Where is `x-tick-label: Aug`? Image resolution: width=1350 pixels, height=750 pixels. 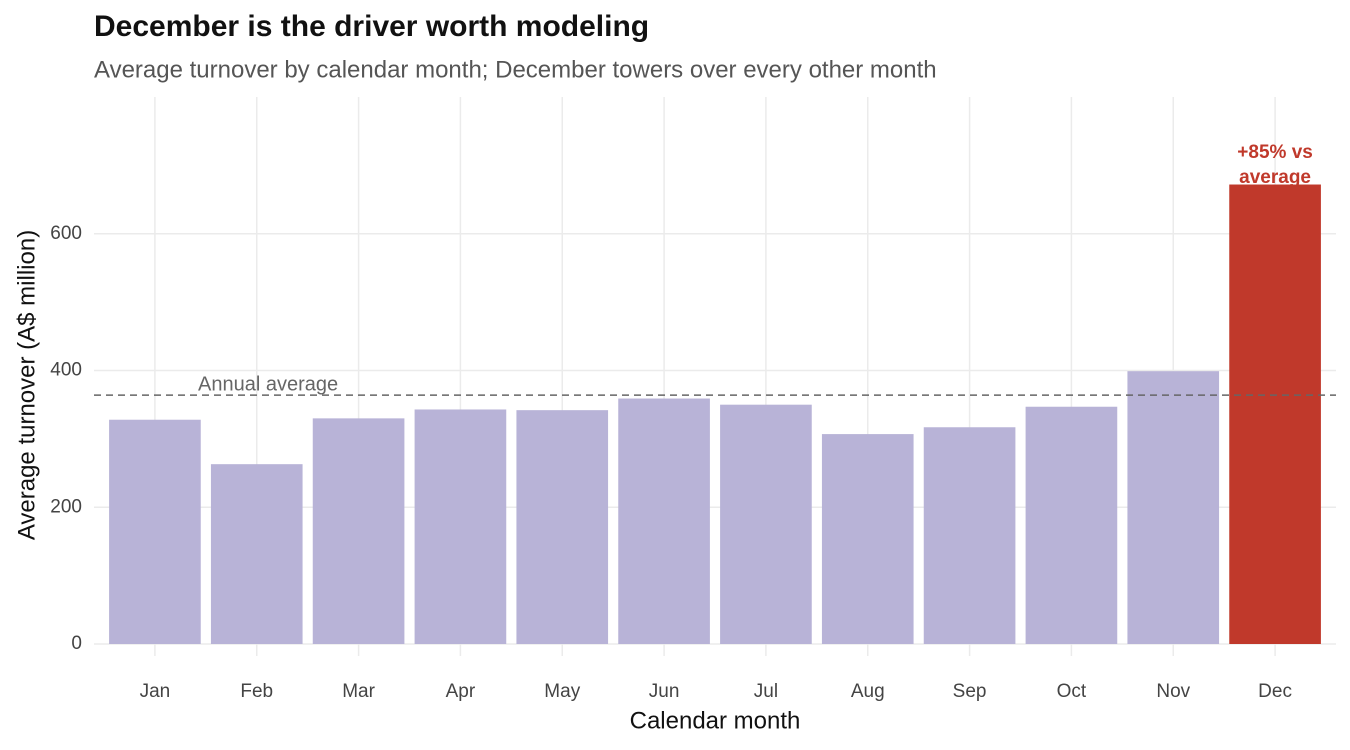 x-tick-label: Aug is located at coordinates (868, 691).